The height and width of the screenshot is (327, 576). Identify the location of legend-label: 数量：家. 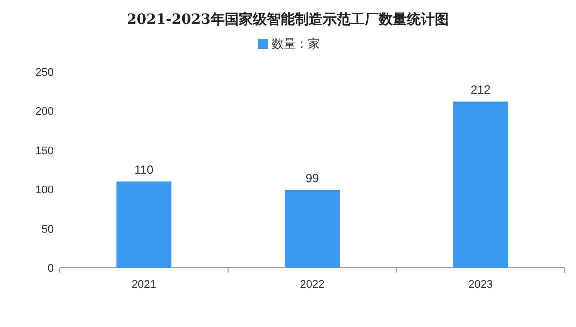
(296, 44).